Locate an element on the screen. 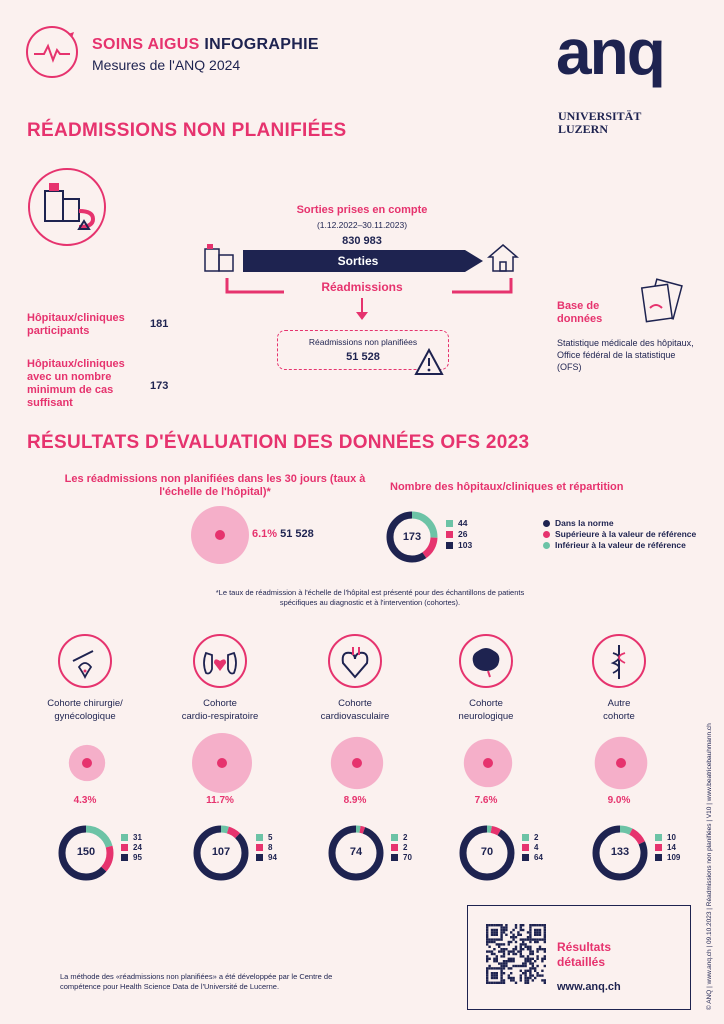 Image resolution: width=724 pixels, height=1024 pixels. cohort-norm: 64 is located at coordinates (538, 857).